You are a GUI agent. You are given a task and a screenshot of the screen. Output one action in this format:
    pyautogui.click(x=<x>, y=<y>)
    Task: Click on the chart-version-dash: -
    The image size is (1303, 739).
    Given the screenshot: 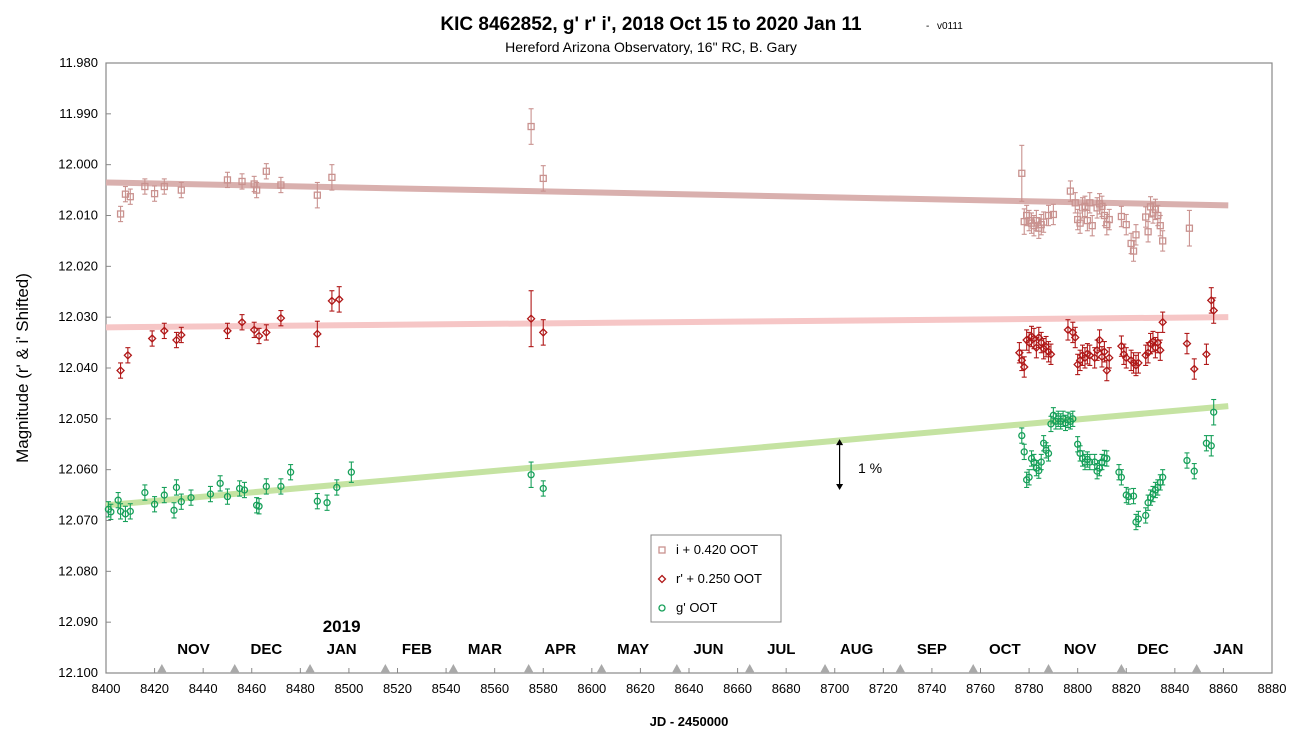 What is the action you would take?
    pyautogui.click(x=927, y=26)
    